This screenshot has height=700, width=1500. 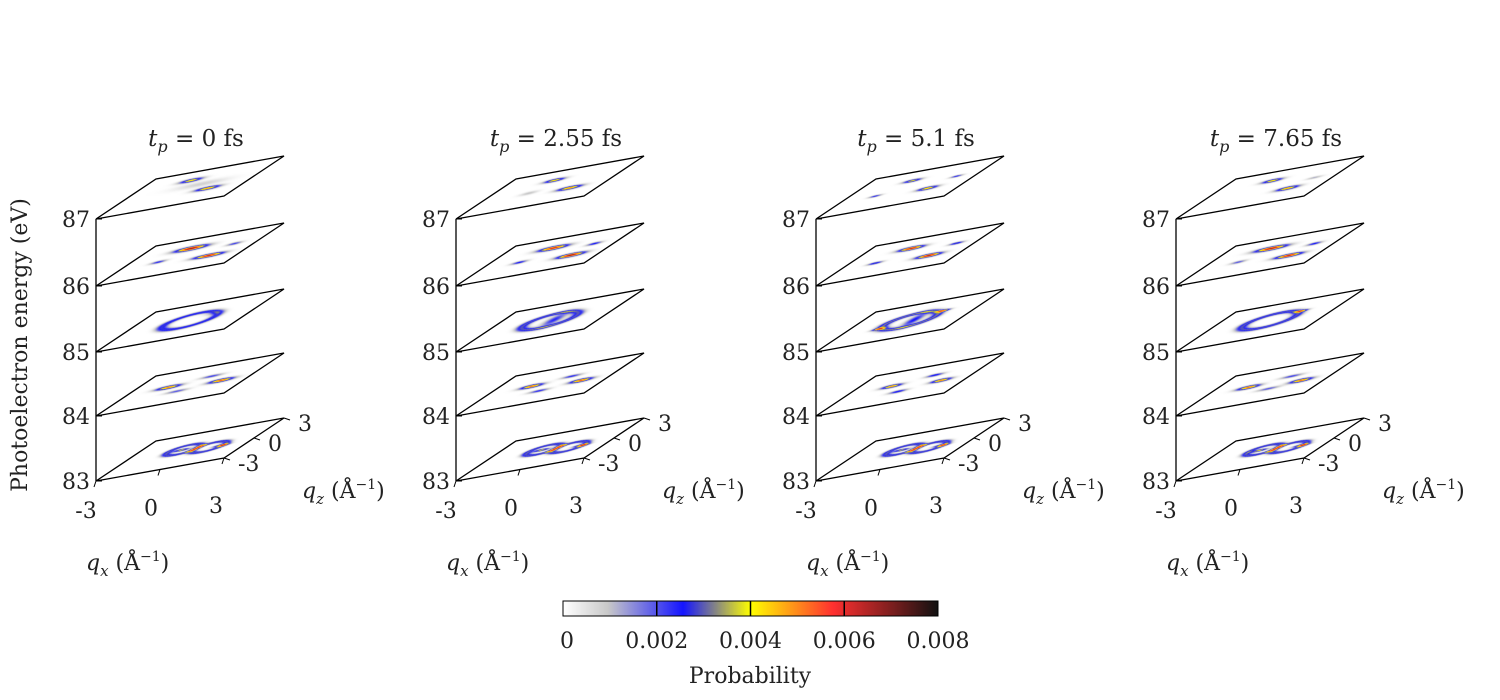 What do you see at coordinates (938, 641) in the screenshot?
I see `colorbar-tick-label: 0.008` at bounding box center [938, 641].